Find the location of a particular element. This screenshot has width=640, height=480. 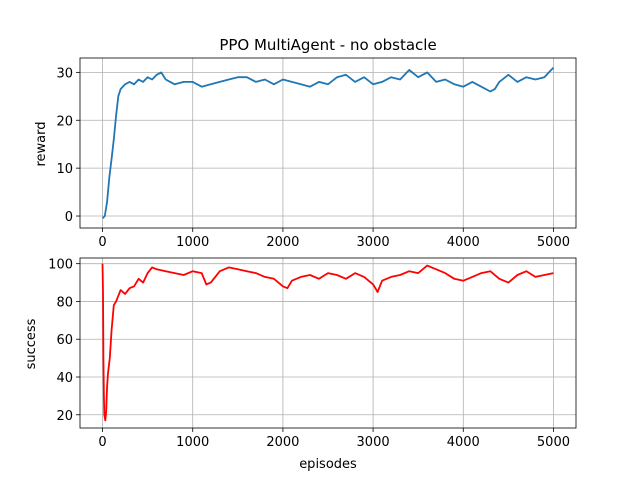

y-tick-label: 30 is located at coordinates (64, 73).